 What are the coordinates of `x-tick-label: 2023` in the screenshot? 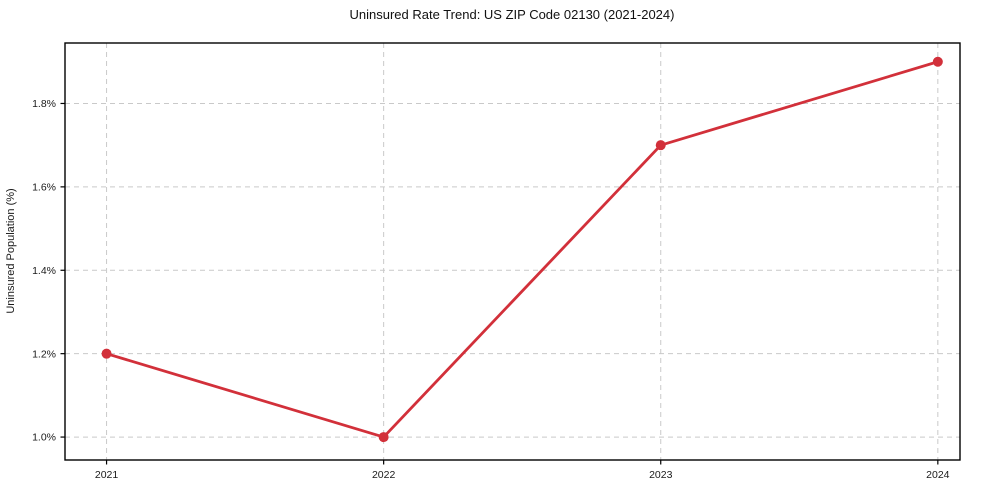 It's located at (661, 475).